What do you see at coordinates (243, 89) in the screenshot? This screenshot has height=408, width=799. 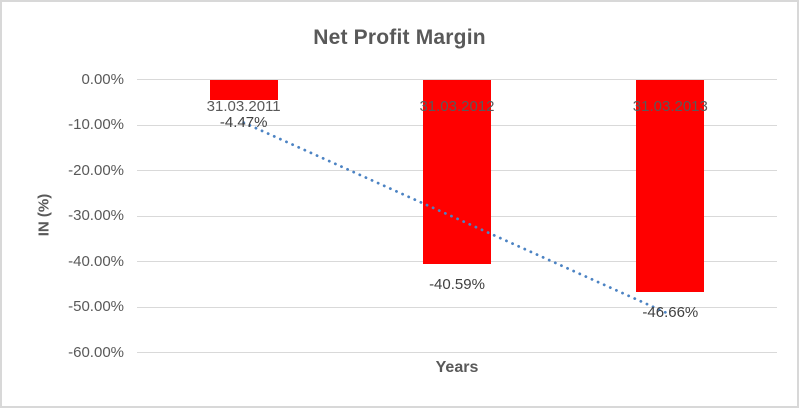 I see `bar-31.03.2011` at bounding box center [243, 89].